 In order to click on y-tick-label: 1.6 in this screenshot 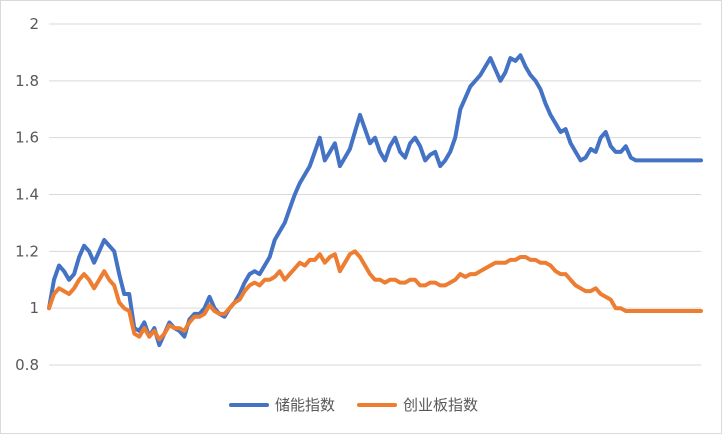, I will do `click(27, 138)`.